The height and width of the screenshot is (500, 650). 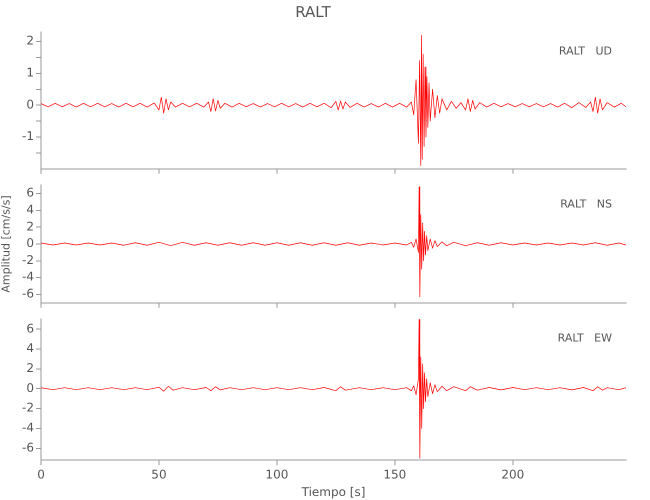 What do you see at coordinates (313, 11) in the screenshot?
I see `chart-title: RALT` at bounding box center [313, 11].